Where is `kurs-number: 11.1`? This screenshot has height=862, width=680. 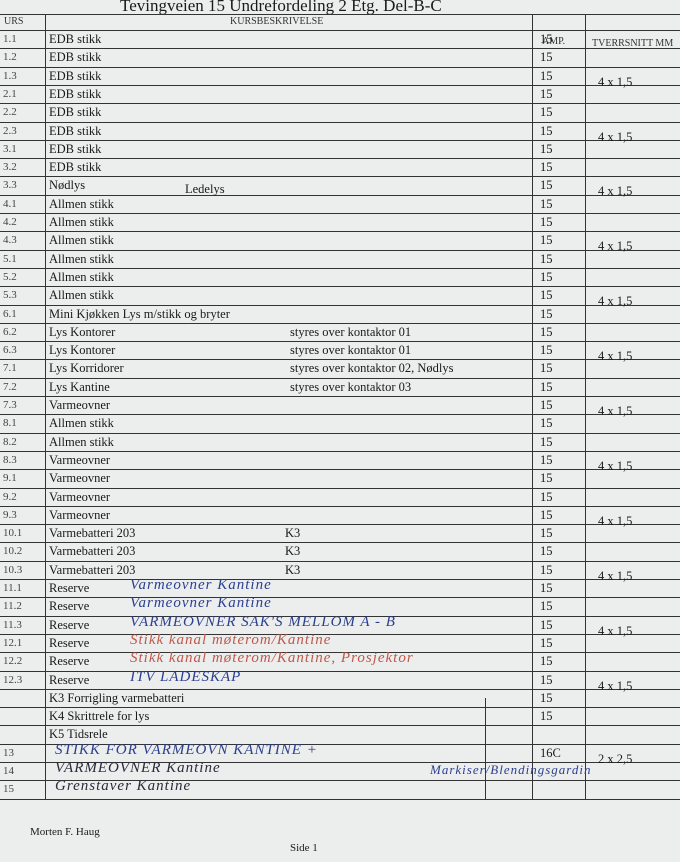 kurs-number: 11.1 is located at coordinates (12, 588).